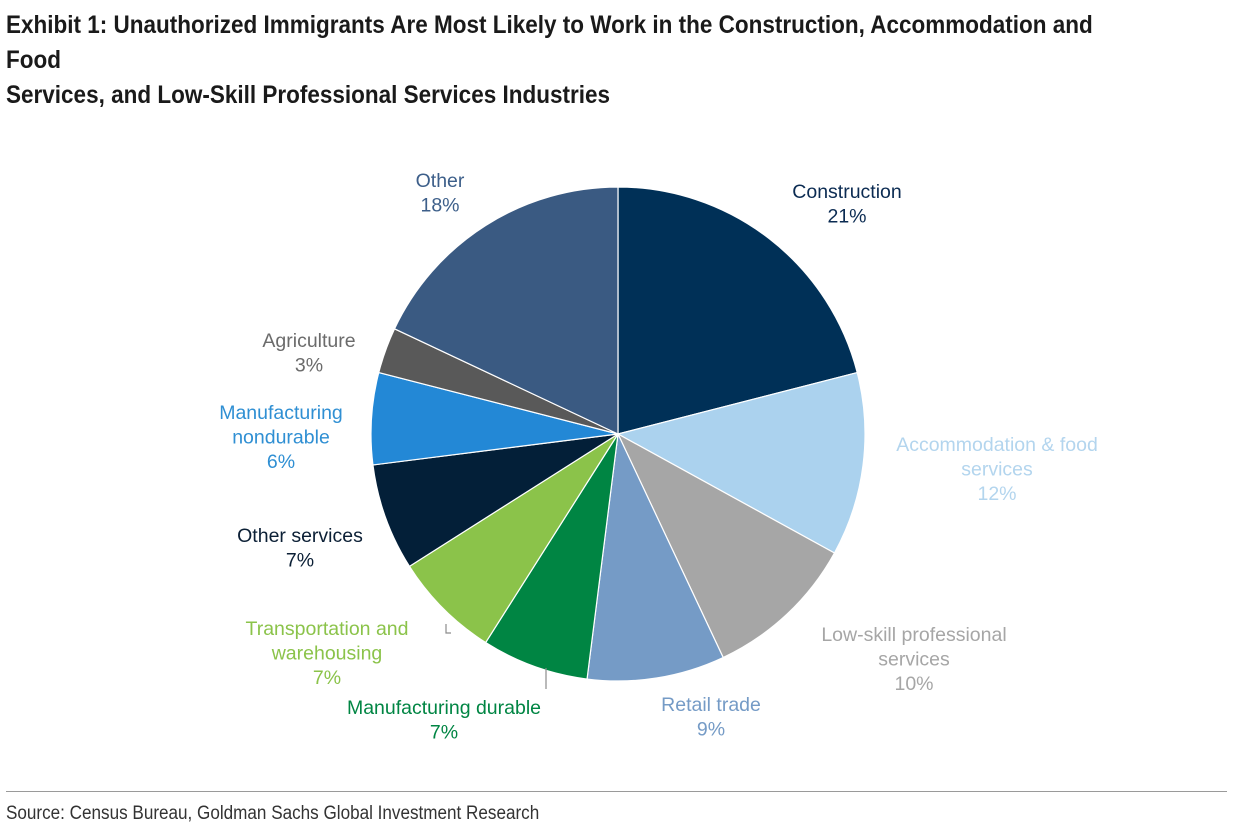  Describe the element at coordinates (281, 462) in the screenshot. I see `slice-value-label: 6%` at that location.